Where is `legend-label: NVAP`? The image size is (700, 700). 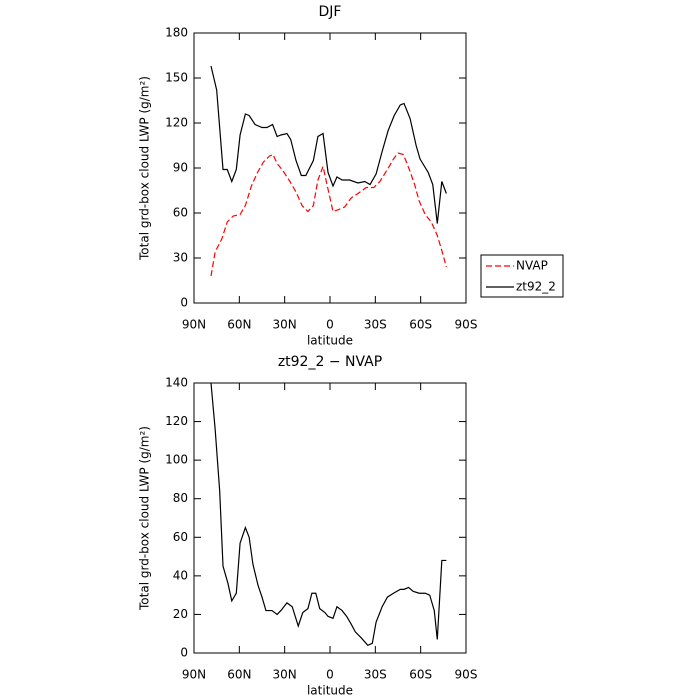 legend-label: NVAP is located at coordinates (532, 266).